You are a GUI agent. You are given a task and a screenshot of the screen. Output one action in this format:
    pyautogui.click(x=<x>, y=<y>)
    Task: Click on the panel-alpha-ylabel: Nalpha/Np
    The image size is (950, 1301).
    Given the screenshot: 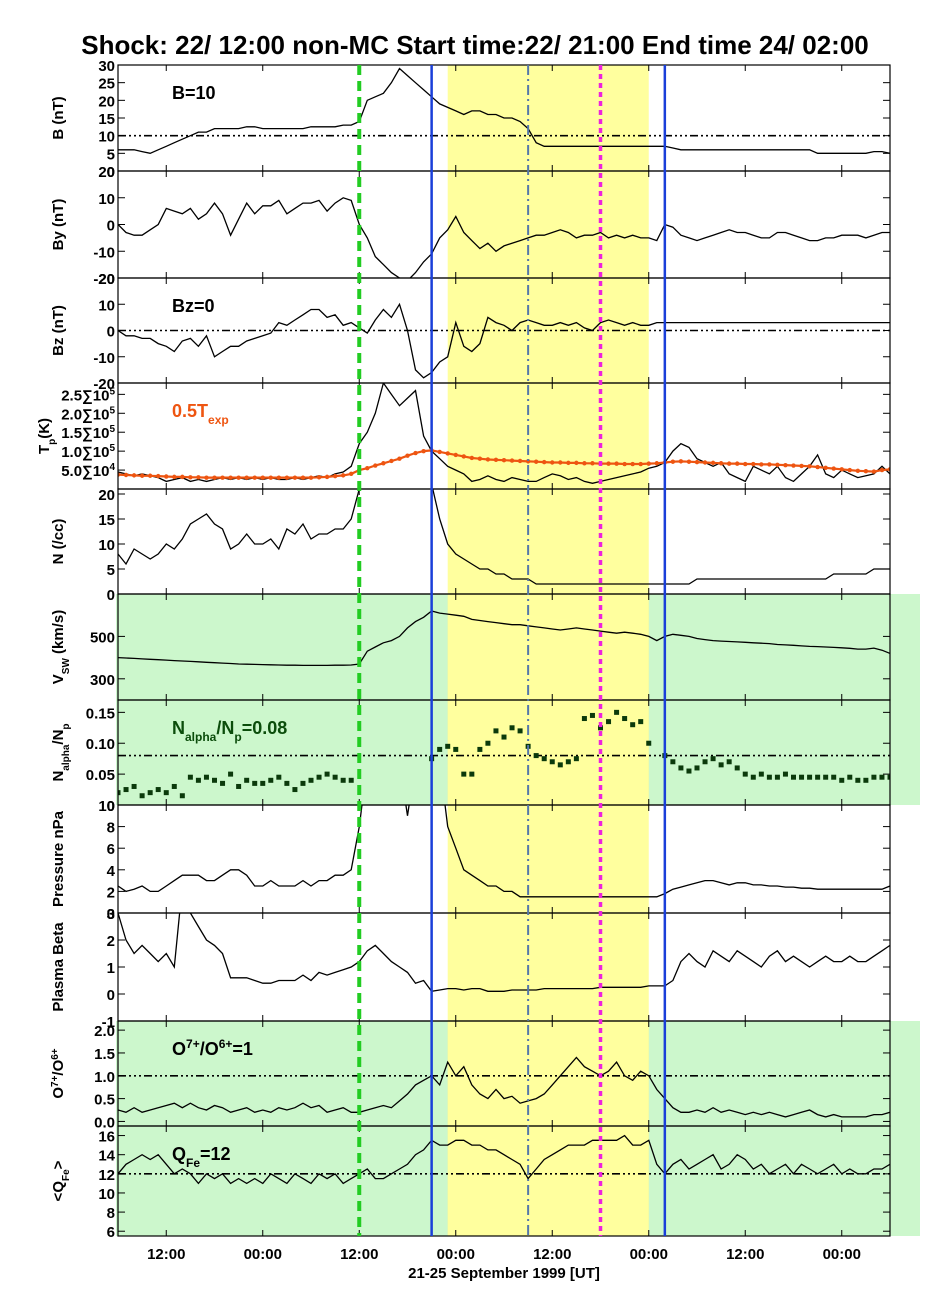 What is the action you would take?
    pyautogui.click(x=61, y=752)
    